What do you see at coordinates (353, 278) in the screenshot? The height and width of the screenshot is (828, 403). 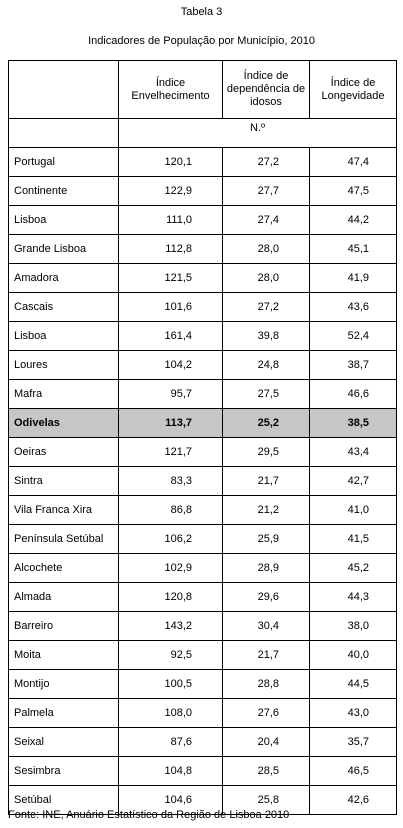 I see `indice-longevidade-cell: 41,9` at bounding box center [353, 278].